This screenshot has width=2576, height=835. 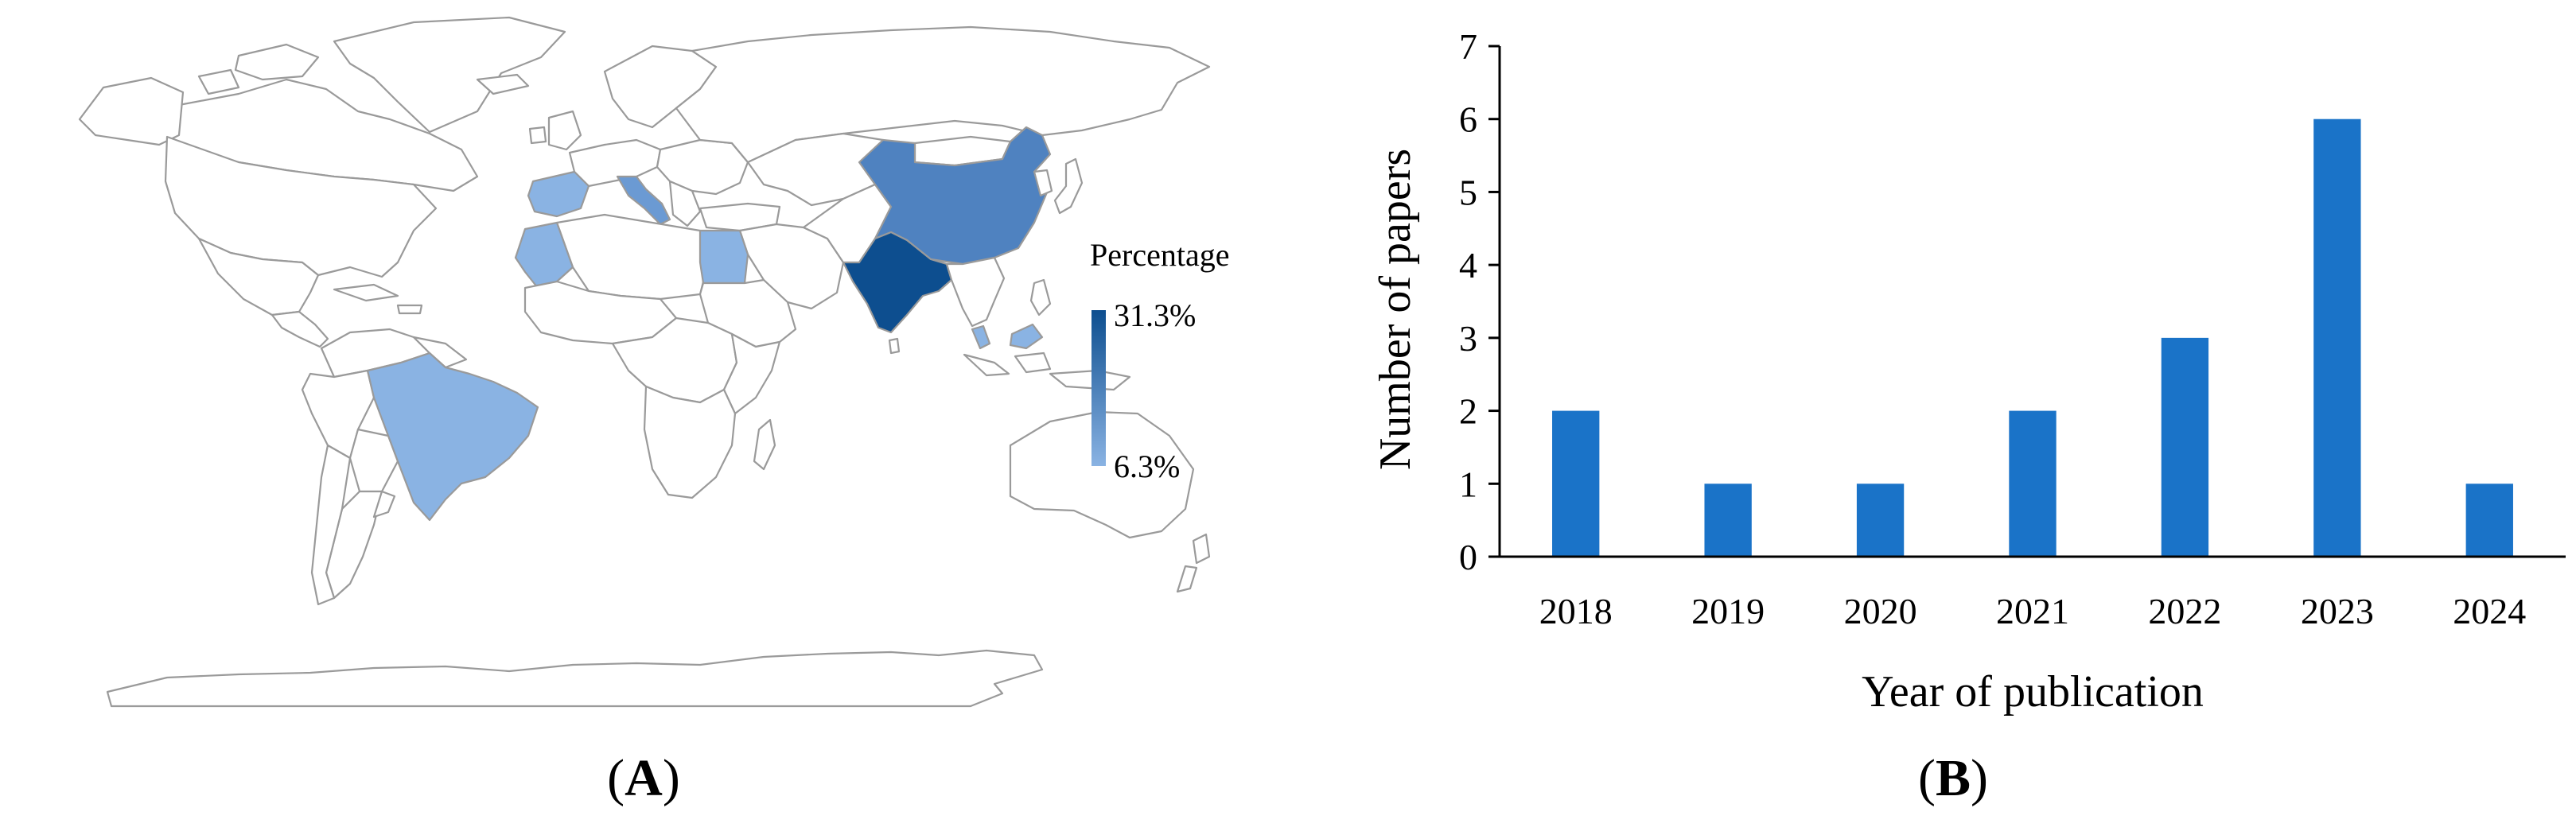 I want to click on bar-2022, so click(x=2185, y=447).